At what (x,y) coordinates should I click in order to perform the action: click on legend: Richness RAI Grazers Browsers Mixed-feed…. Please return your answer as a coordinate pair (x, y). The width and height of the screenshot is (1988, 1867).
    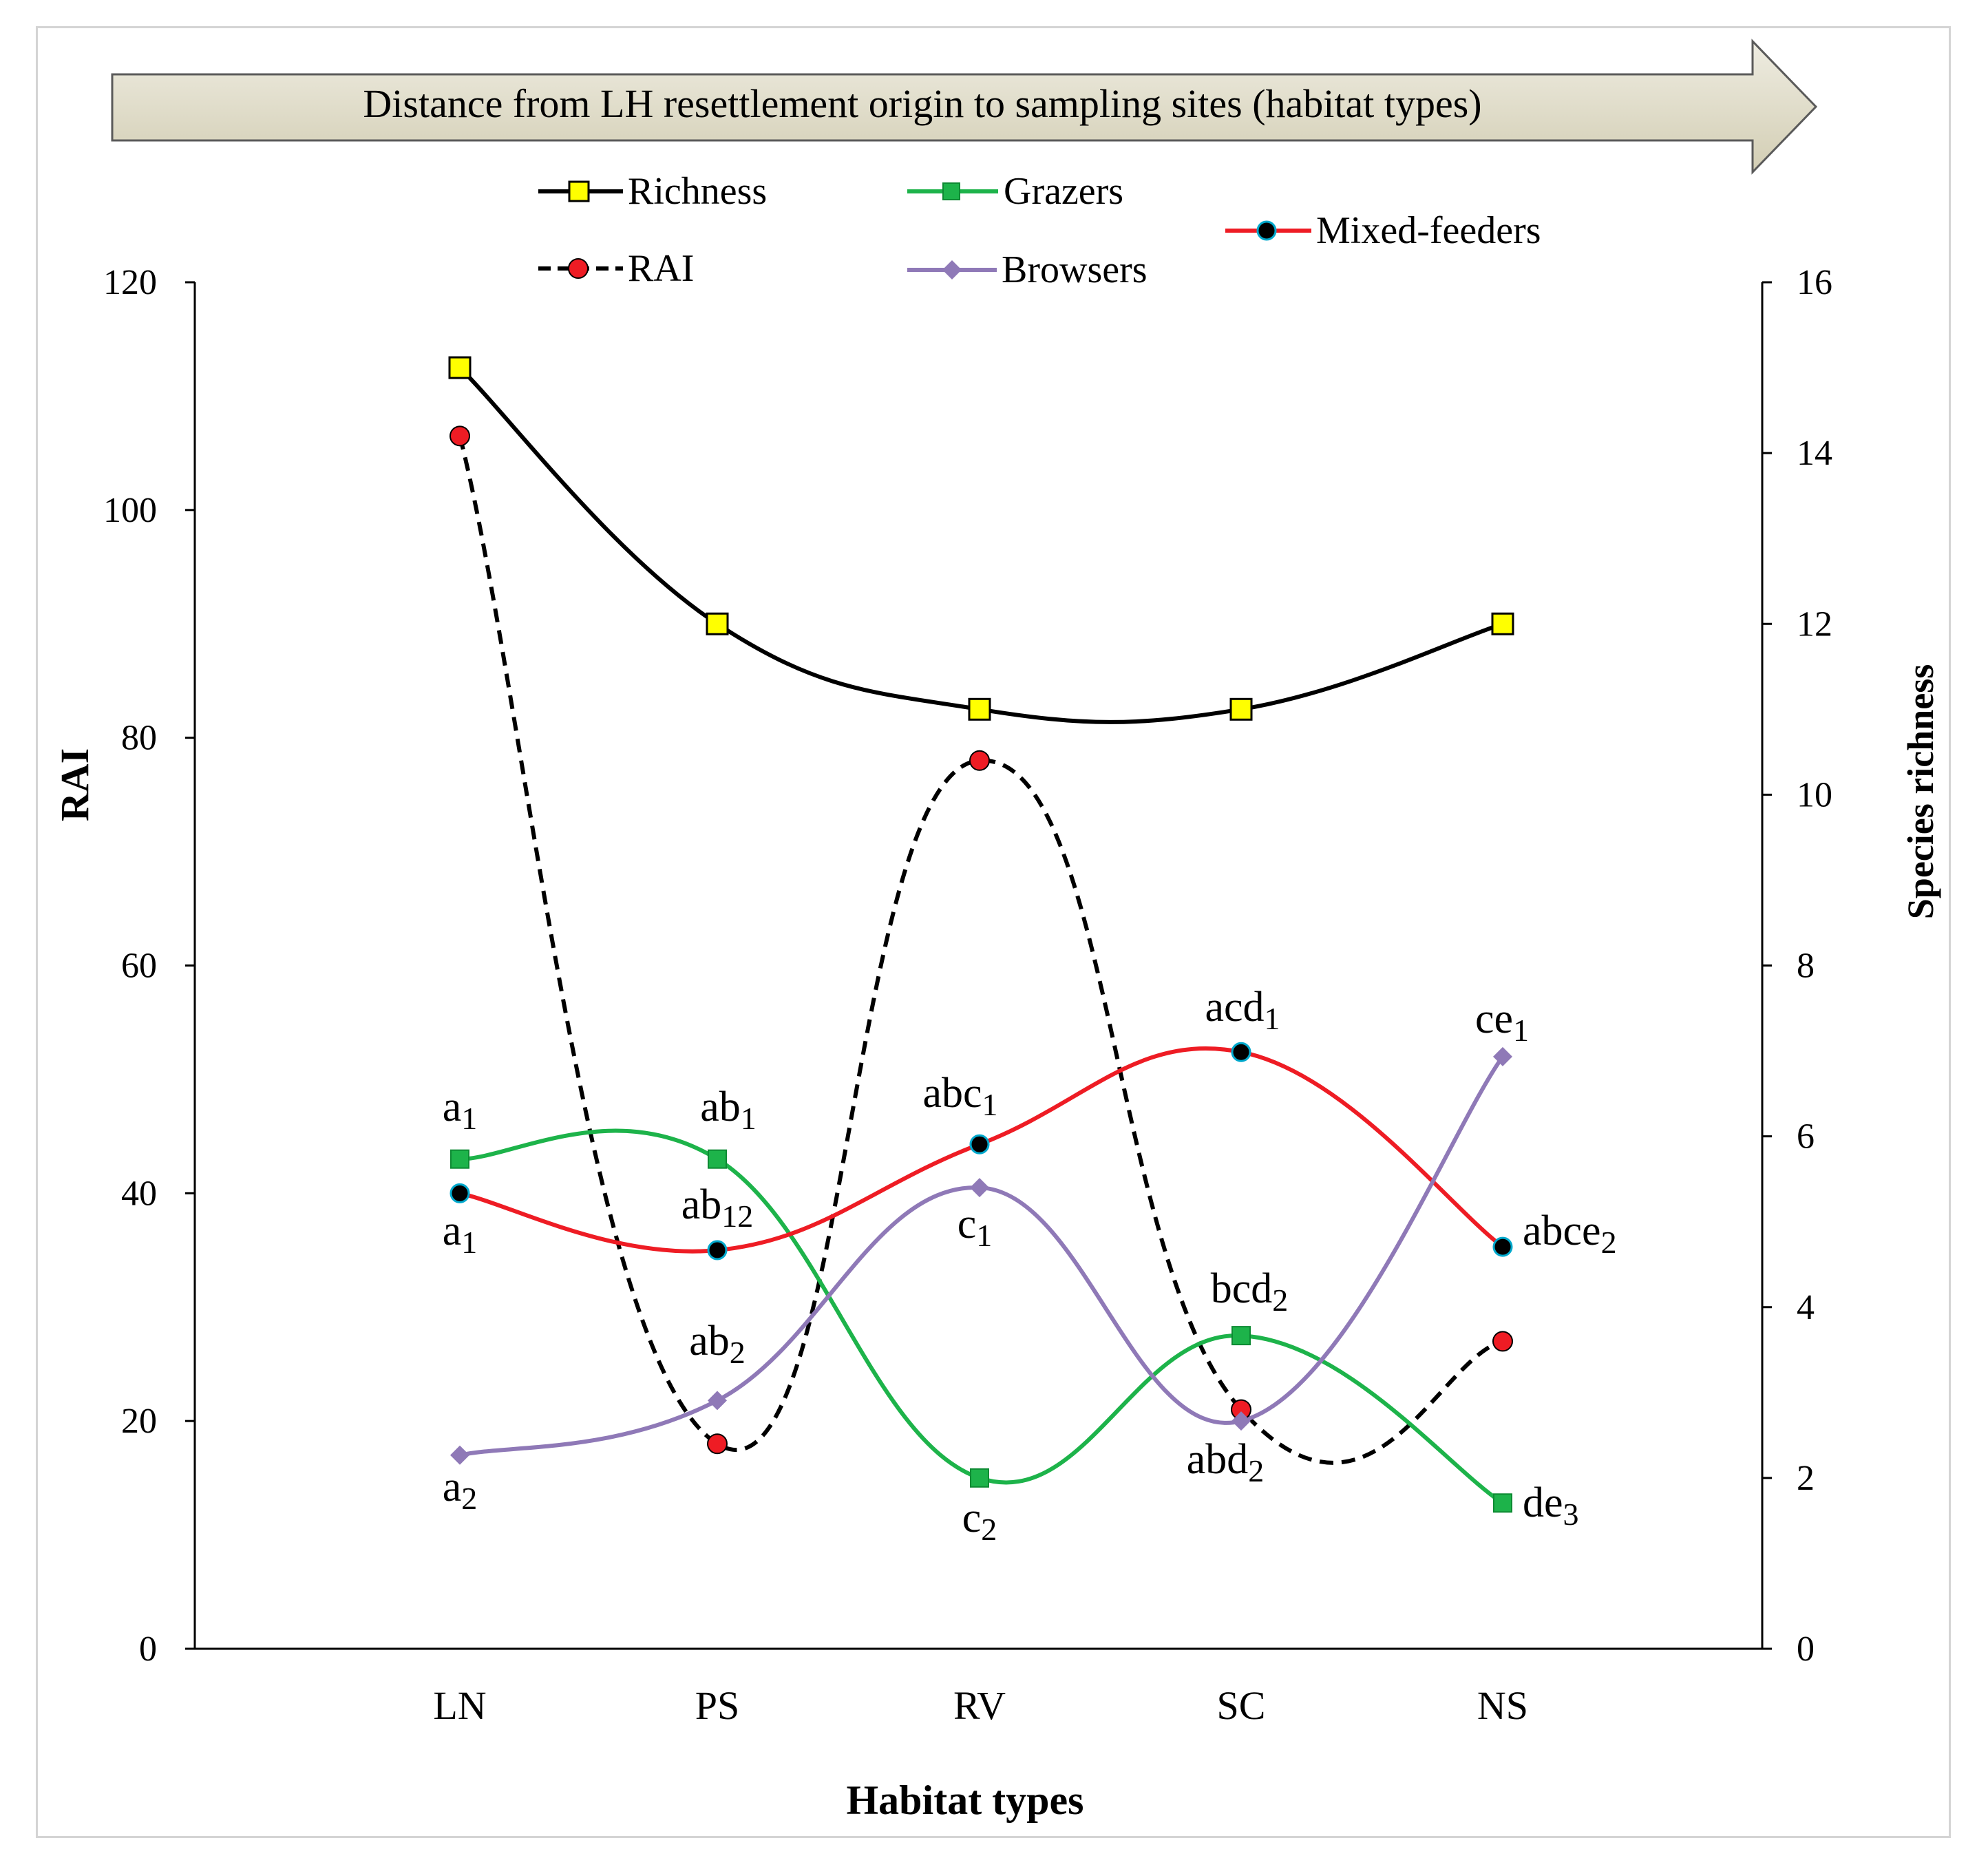
    Looking at the image, I should click on (1039, 230).